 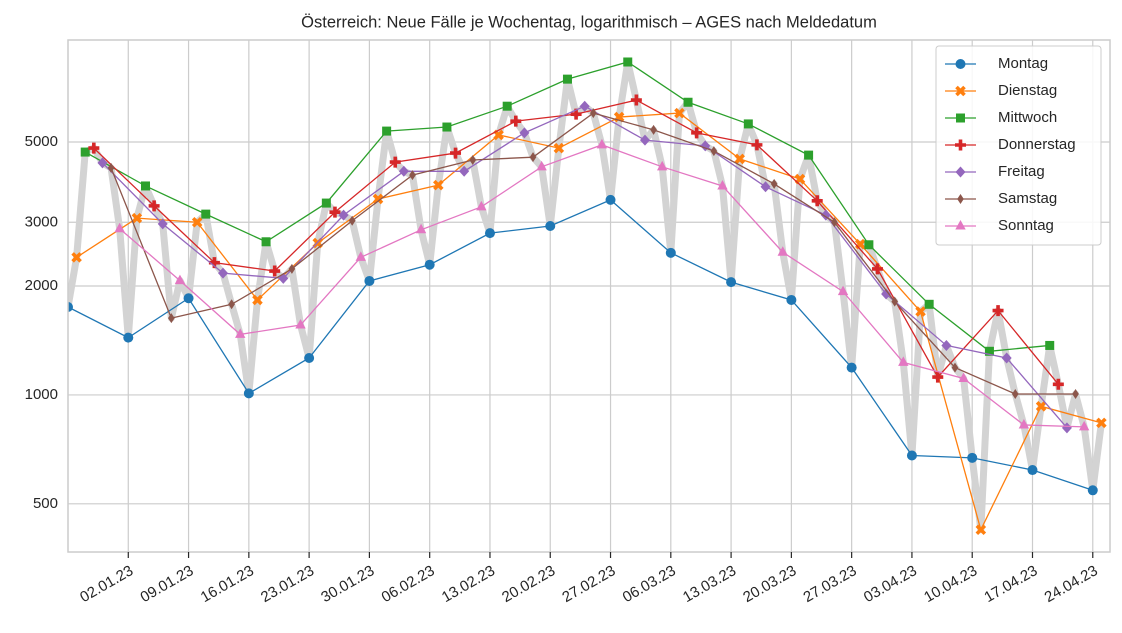 What do you see at coordinates (1037, 144) in the screenshot?
I see `legend-label: Donnerstag` at bounding box center [1037, 144].